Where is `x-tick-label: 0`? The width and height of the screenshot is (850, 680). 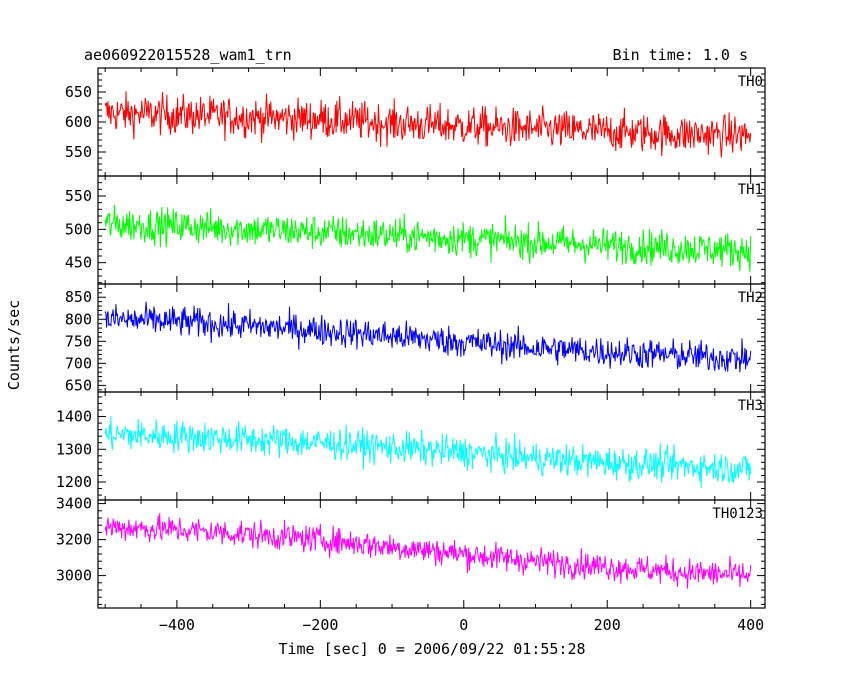 x-tick-label: 0 is located at coordinates (463, 625).